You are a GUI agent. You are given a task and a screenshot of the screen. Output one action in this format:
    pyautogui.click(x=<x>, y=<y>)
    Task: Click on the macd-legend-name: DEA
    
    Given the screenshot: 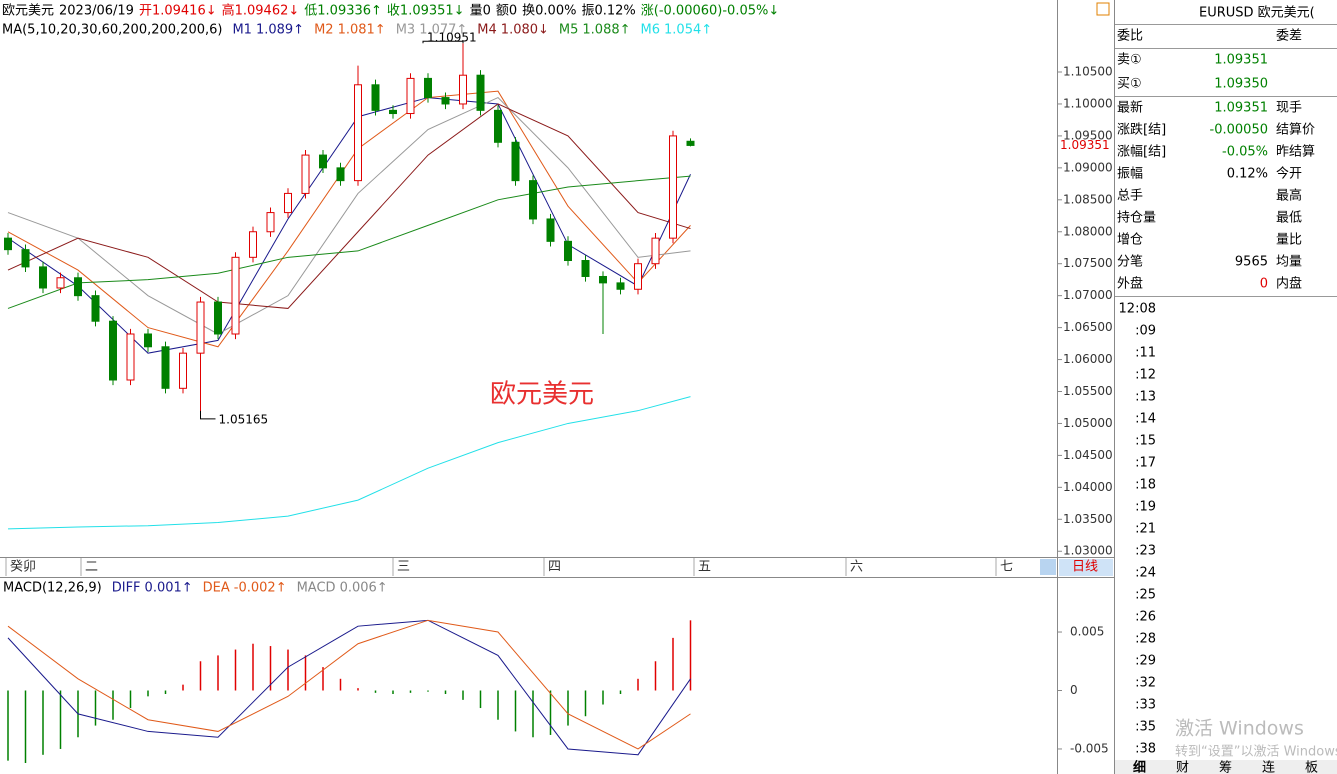 What is the action you would take?
    pyautogui.click(x=216, y=588)
    